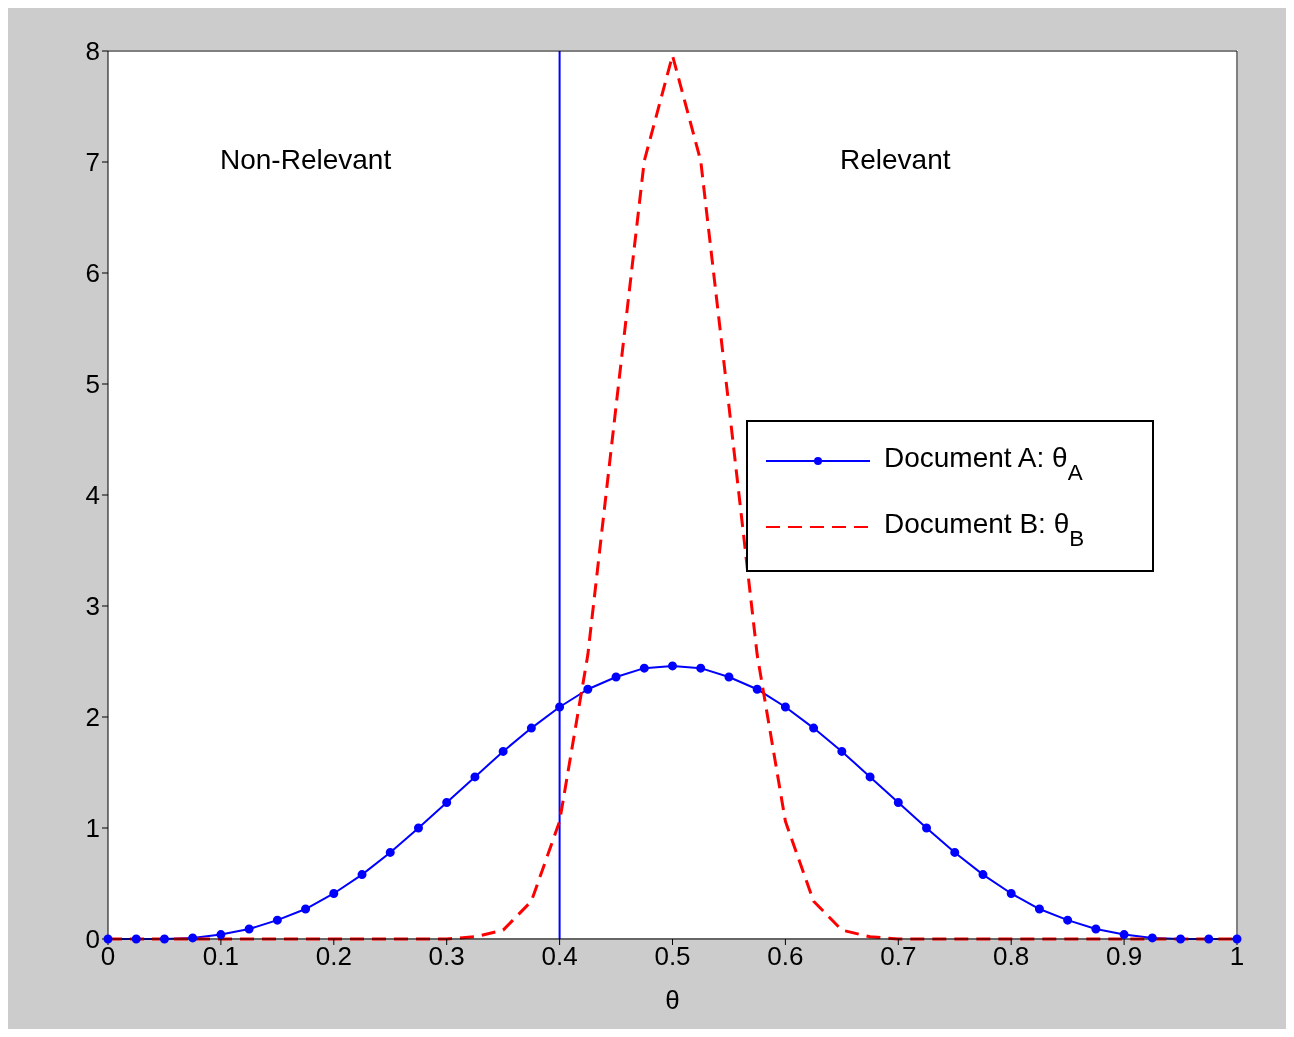 This screenshot has width=1294, height=1037. Describe the element at coordinates (672, 1000) in the screenshot. I see `x-axis-title: θ` at that location.